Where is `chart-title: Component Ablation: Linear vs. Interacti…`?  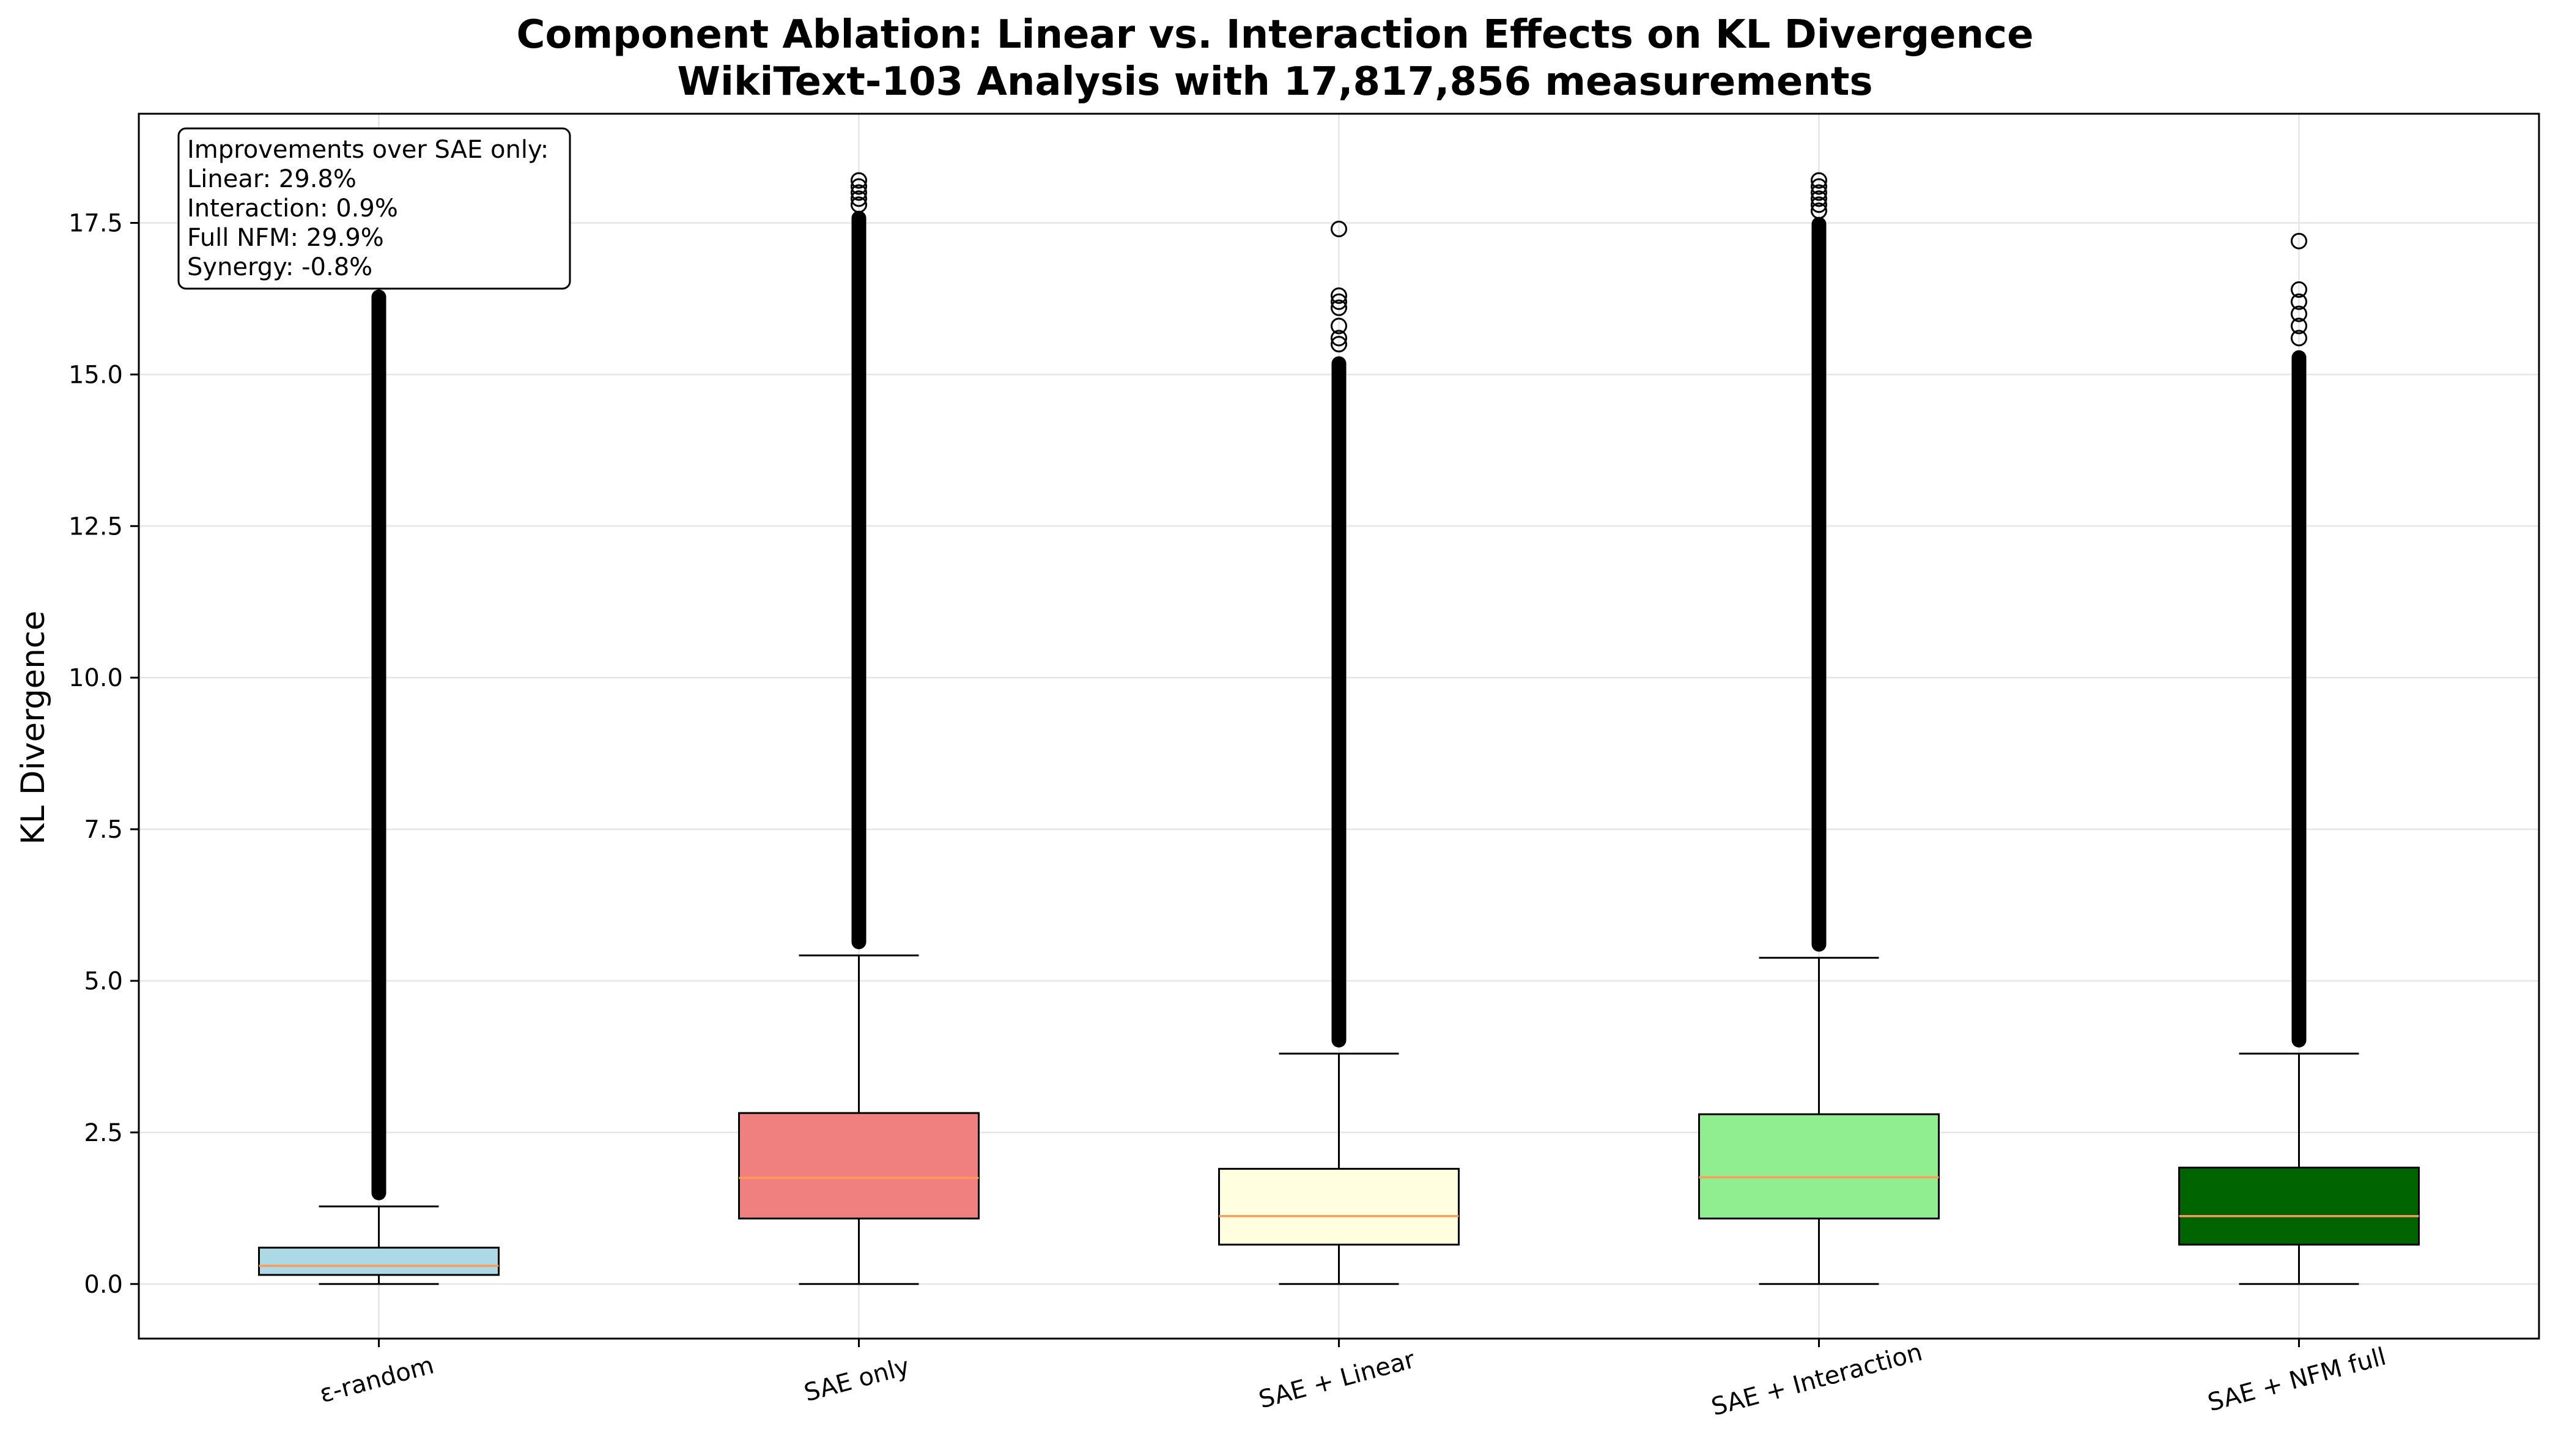 chart-title: Component Ablation: Linear vs. Interacti… is located at coordinates (1275, 34).